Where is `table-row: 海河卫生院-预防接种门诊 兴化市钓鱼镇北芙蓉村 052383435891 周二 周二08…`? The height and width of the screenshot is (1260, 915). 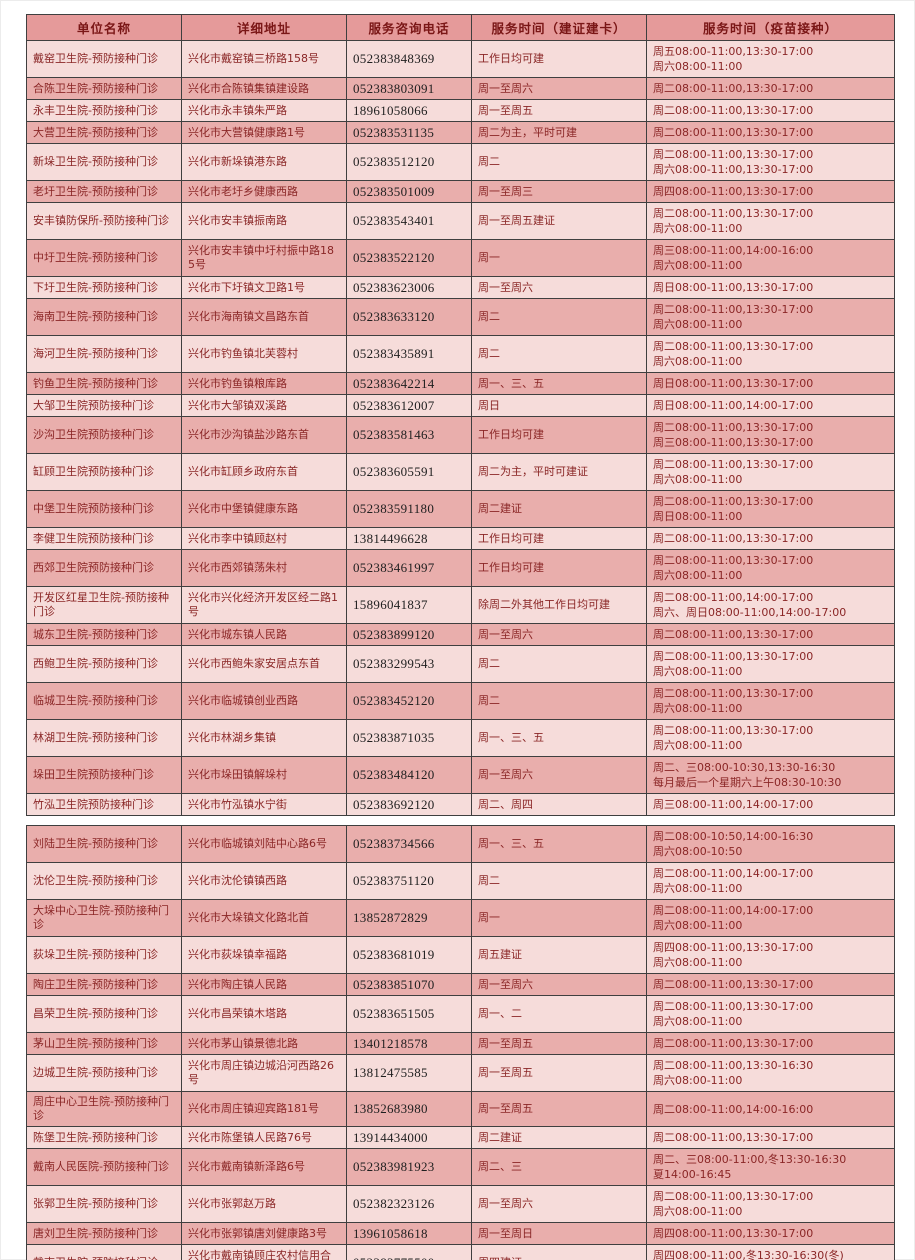
table-row: 海河卫生院-预防接种门诊 兴化市钓鱼镇北芙蓉村 052383435891 周二 周二08… is located at coordinates (460, 354).